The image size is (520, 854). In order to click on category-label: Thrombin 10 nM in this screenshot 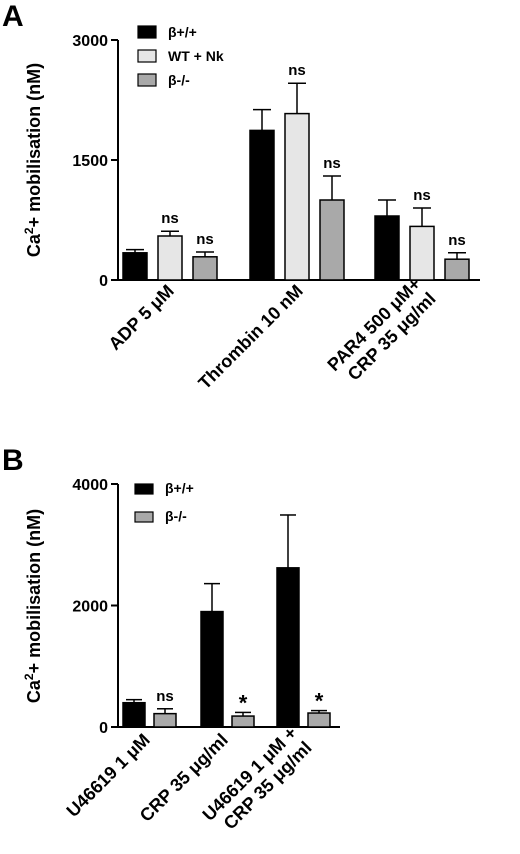, I will do `click(250, 337)`.